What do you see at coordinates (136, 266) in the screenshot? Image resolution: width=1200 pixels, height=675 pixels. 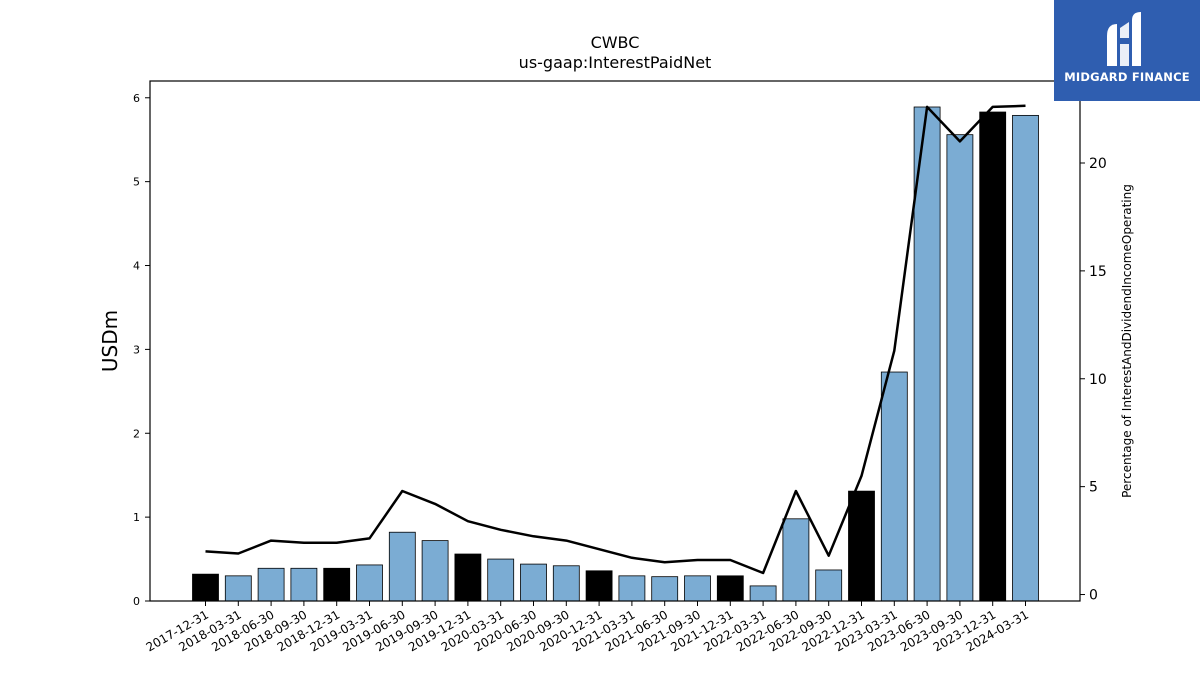 I see `y-tick-label: 4` at bounding box center [136, 266].